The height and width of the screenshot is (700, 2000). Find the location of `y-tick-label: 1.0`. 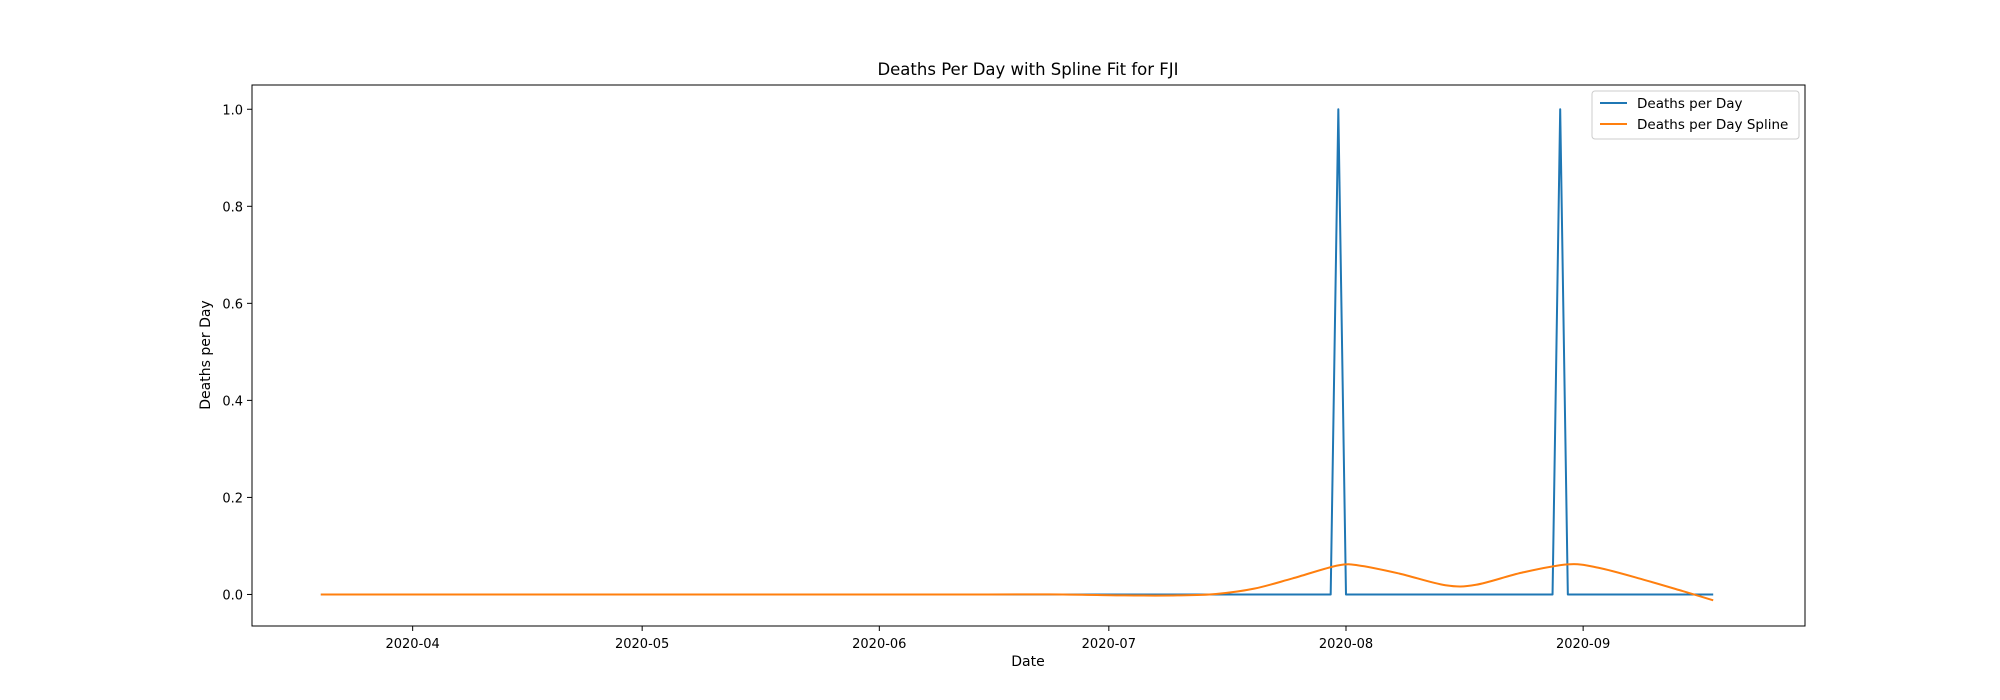

y-tick-label: 1.0 is located at coordinates (232, 110).